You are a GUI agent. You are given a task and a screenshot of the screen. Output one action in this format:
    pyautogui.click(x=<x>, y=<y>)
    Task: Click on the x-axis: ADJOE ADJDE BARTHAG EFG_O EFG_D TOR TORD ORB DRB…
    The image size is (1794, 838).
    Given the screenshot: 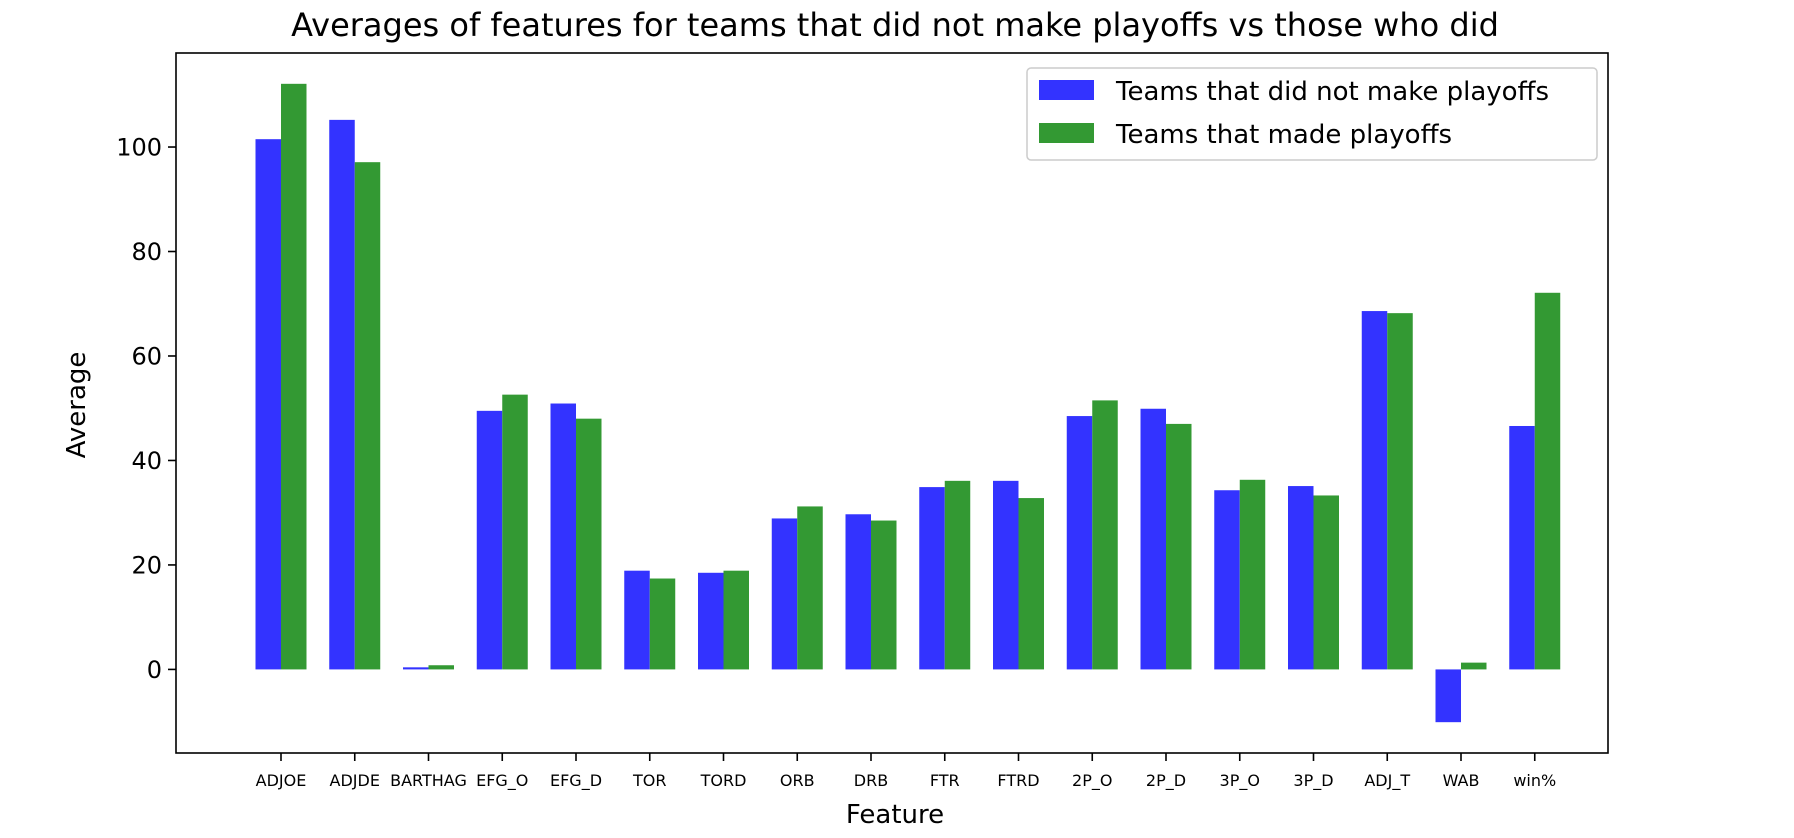 What is the action you would take?
    pyautogui.click(x=906, y=772)
    